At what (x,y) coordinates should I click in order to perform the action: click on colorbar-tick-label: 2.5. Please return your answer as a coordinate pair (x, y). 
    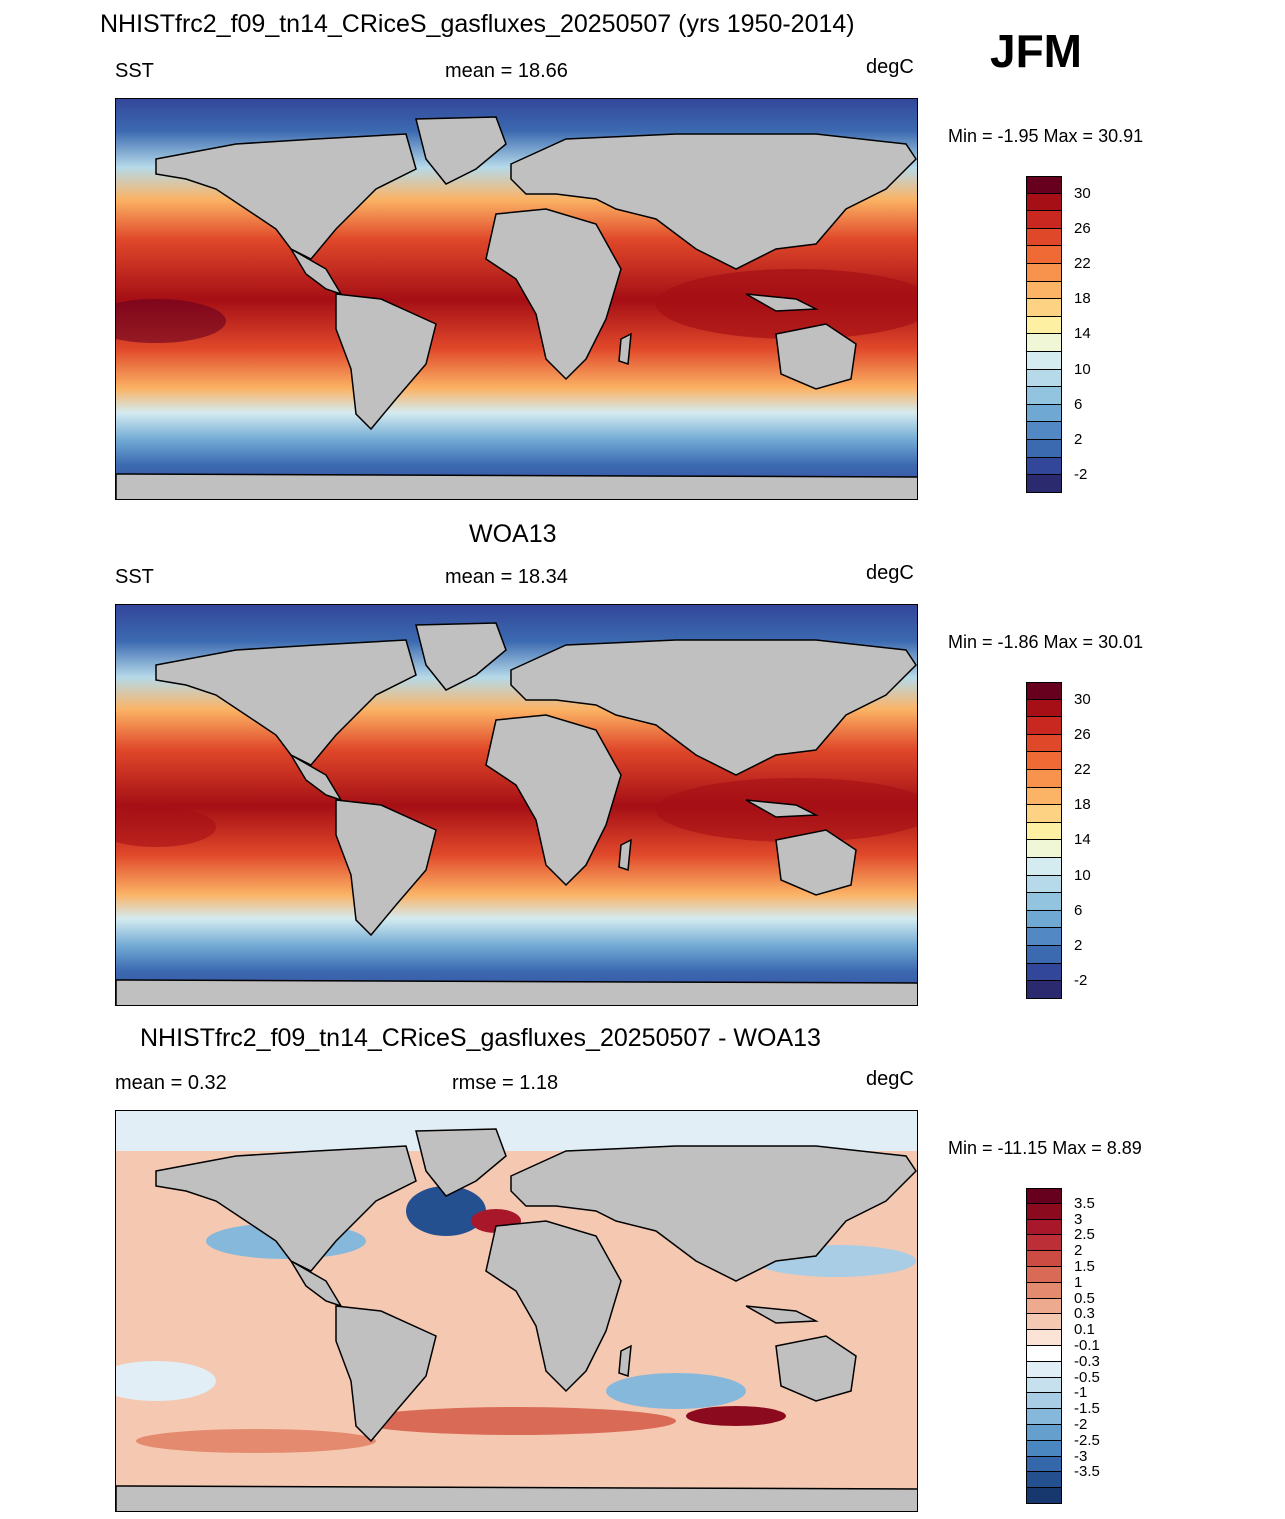
    Looking at the image, I should click on (1084, 1235).